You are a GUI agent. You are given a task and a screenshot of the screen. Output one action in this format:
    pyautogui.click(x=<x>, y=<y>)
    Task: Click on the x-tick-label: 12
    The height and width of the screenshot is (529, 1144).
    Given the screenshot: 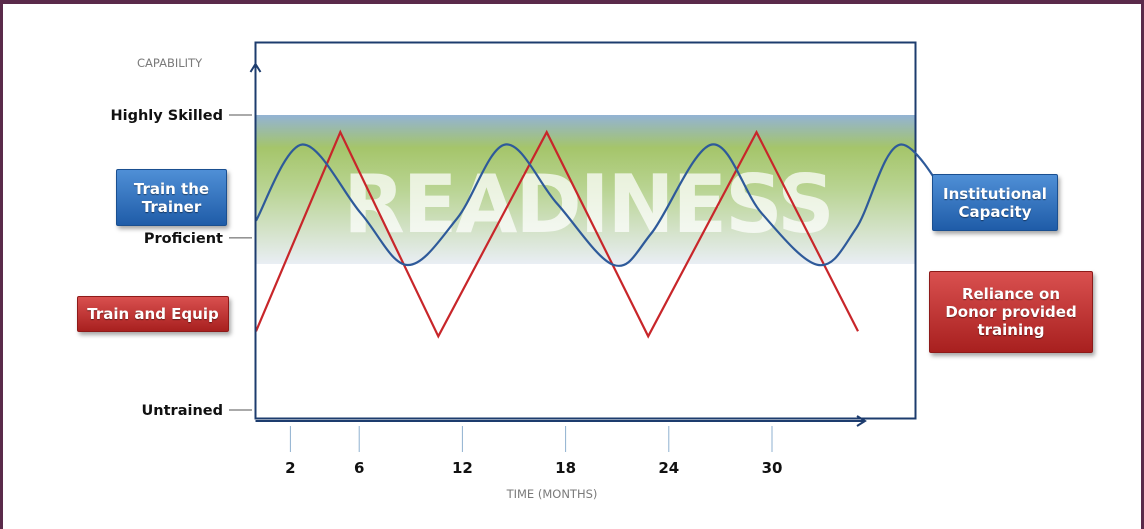 What is the action you would take?
    pyautogui.click(x=462, y=468)
    